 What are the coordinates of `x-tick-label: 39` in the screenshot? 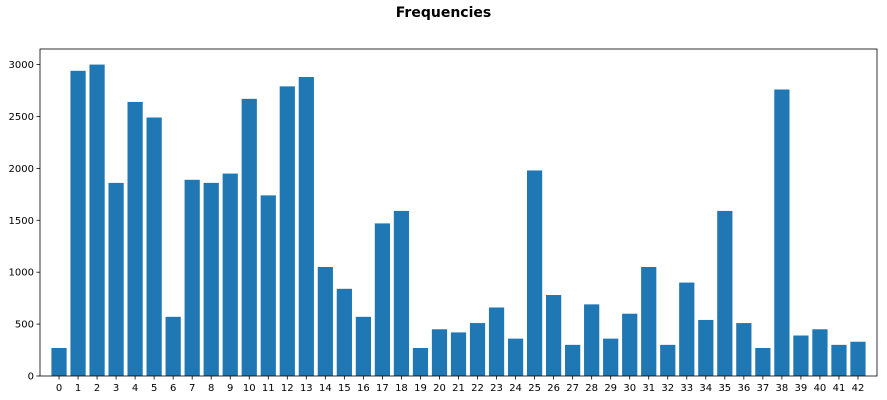 It's located at (801, 388).